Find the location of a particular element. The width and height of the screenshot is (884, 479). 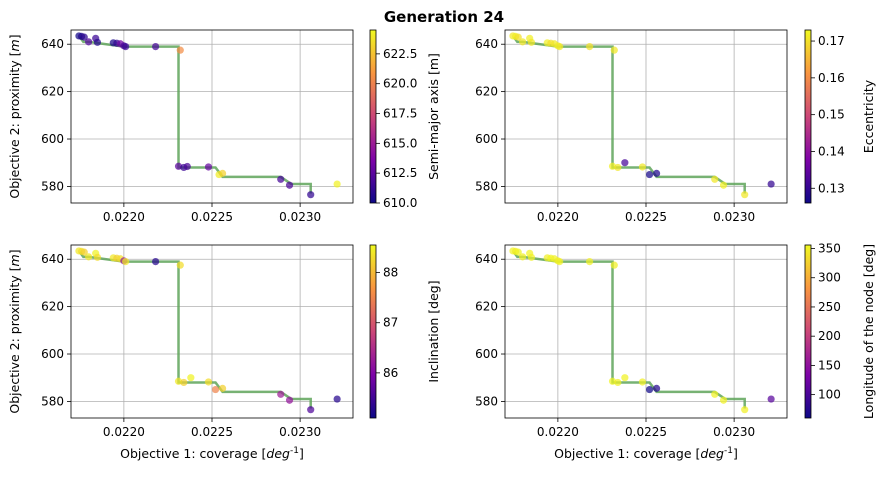

colorbar-tick-label: 86 is located at coordinates (390, 373).